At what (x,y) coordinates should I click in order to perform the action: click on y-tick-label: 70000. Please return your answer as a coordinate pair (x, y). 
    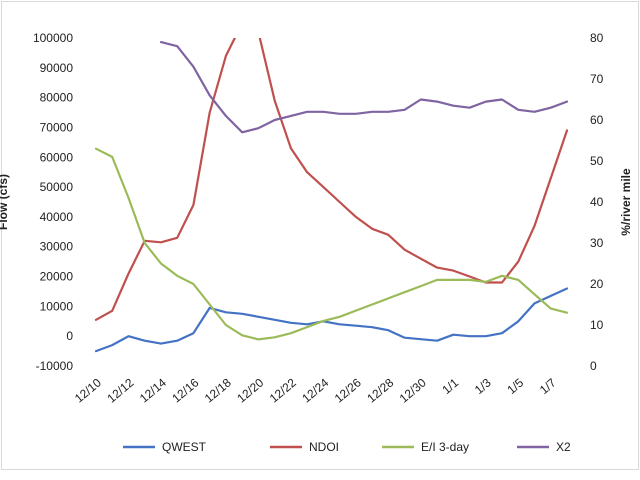
    Looking at the image, I should click on (57, 127).